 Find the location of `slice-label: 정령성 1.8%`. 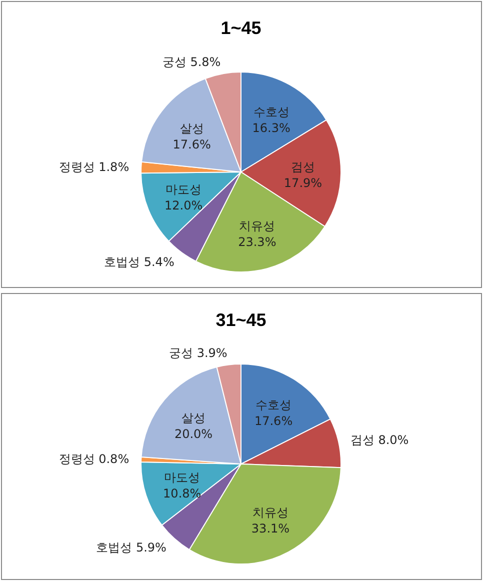

slice-label: 정령성 1.8% is located at coordinates (94, 167).